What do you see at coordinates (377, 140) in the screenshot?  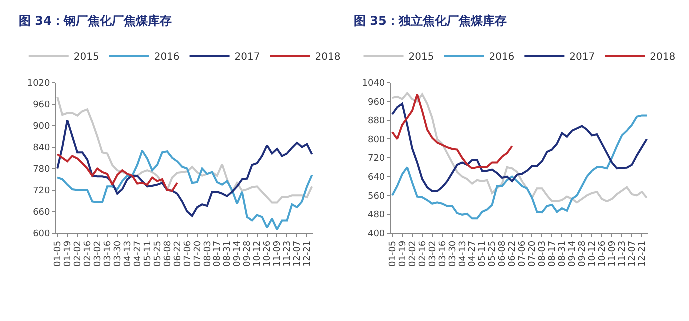 I see `y-tick-label: 800` at bounding box center [377, 140].